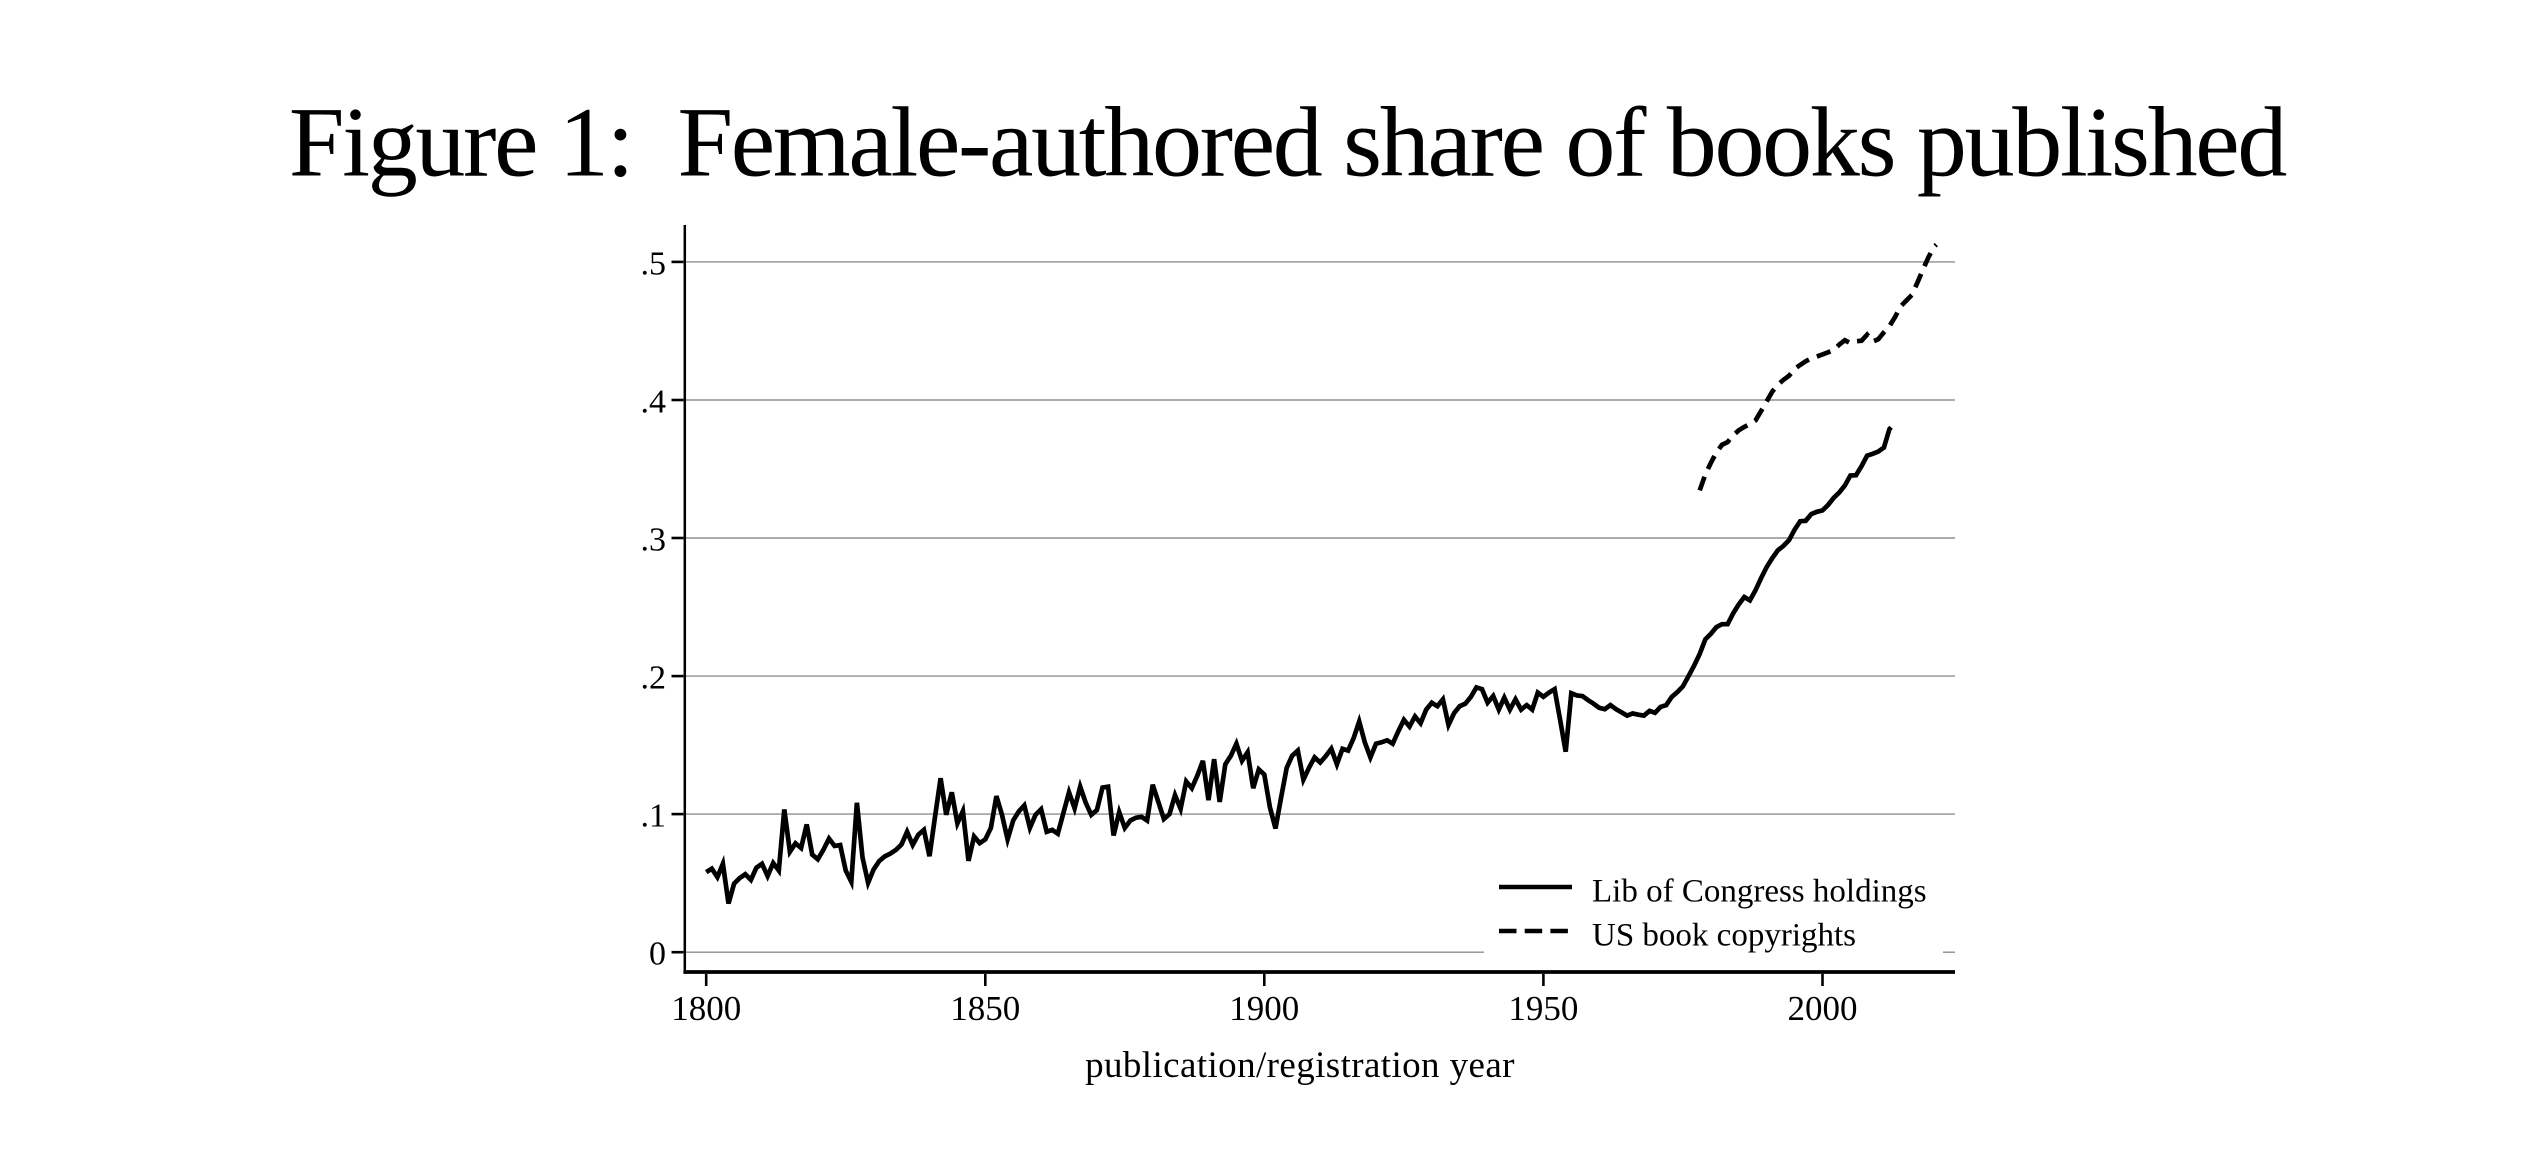  What do you see at coordinates (1724, 936) in the screenshot?
I see `svg-text: US book copyrights` at bounding box center [1724, 936].